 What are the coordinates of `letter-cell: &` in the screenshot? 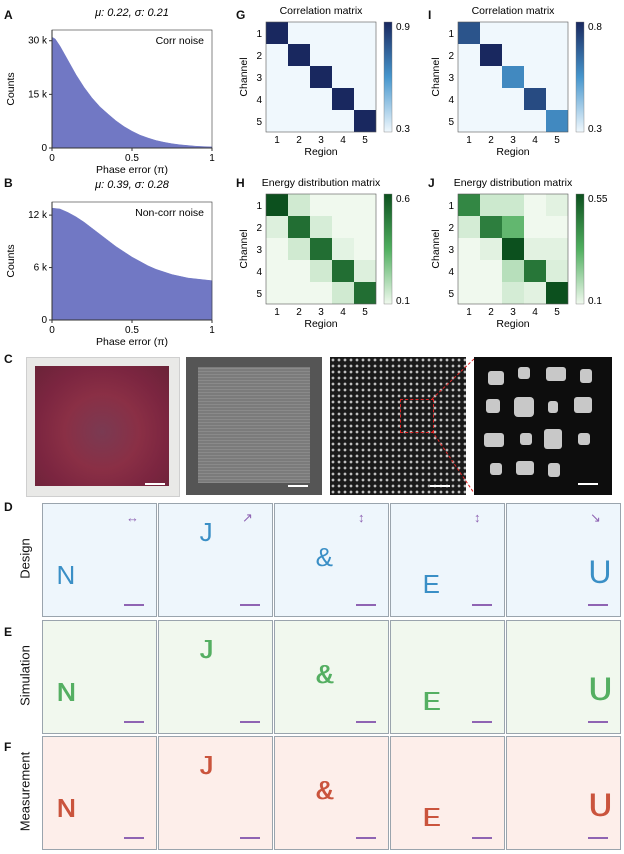 It's located at (331, 677).